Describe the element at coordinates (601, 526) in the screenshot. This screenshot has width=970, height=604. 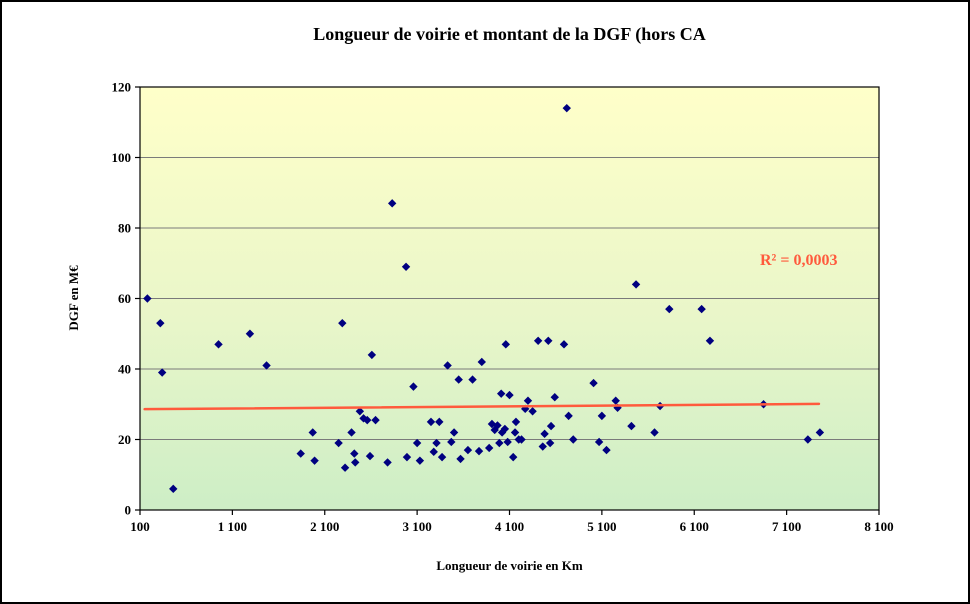
I see `x-tick-label: 5 100` at that location.